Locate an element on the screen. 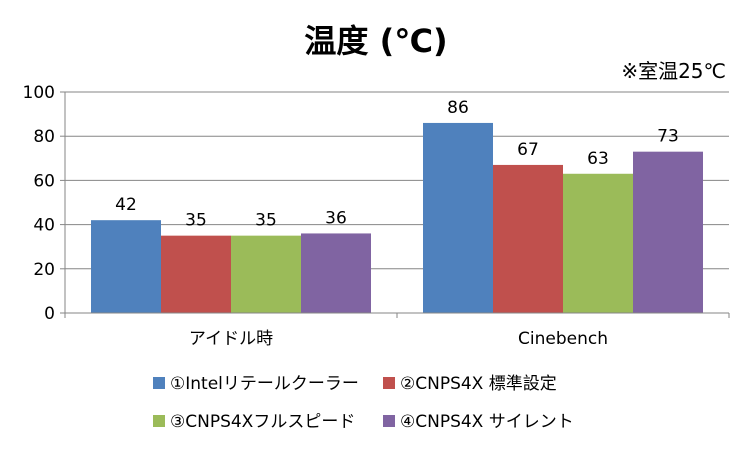 This screenshot has height=452, width=752. legend-label: ③CNPS4Xフルスピード is located at coordinates (262, 422).